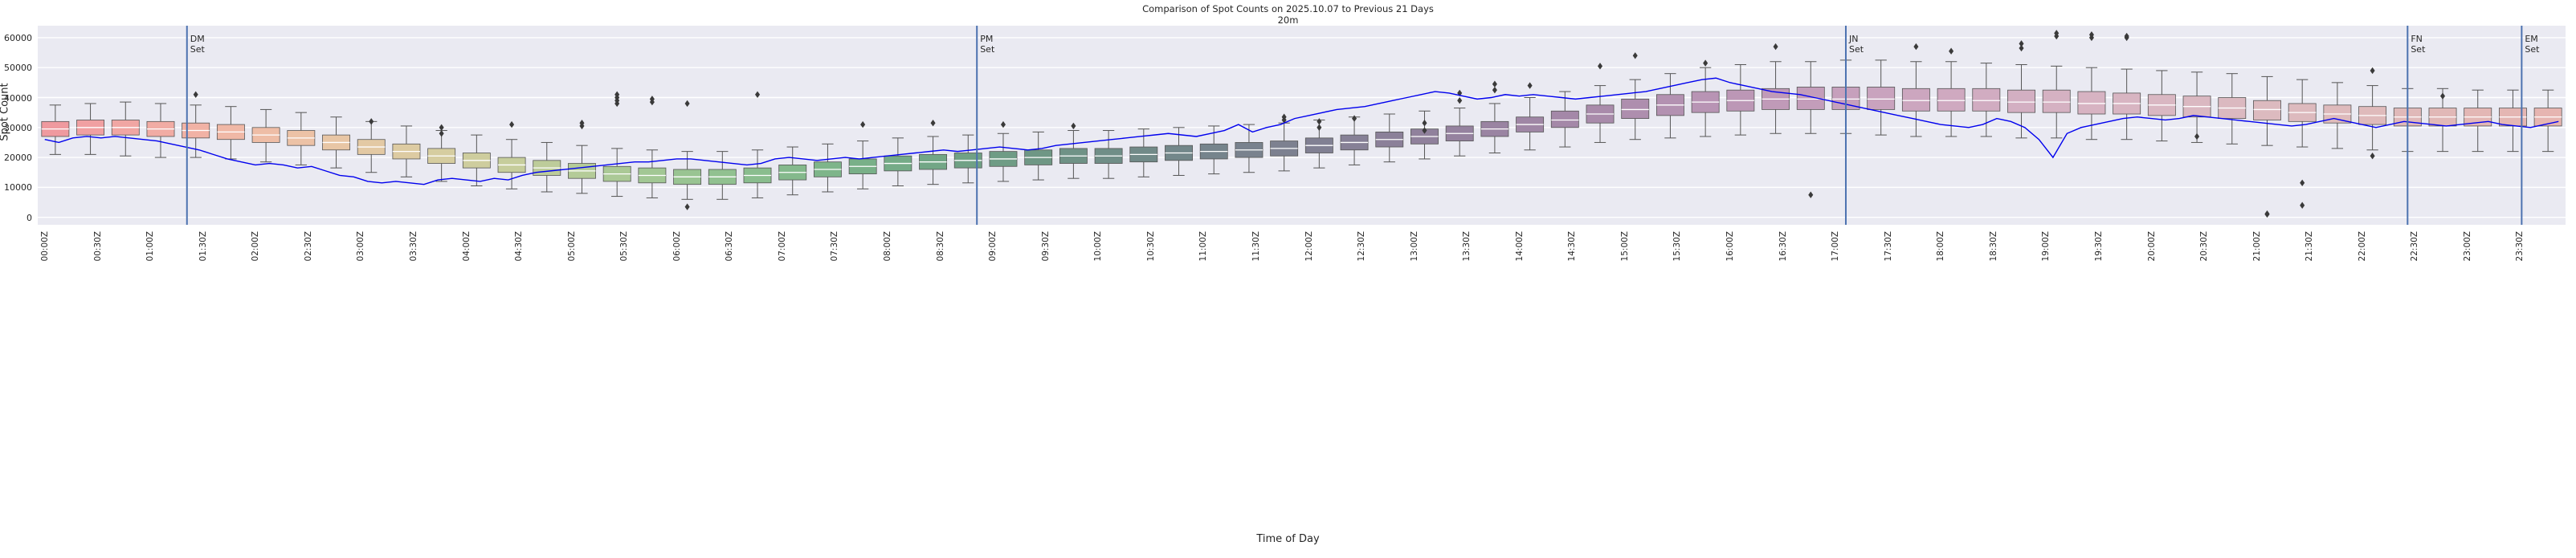  I want to click on y-tick-label: 40000, so click(18, 98).